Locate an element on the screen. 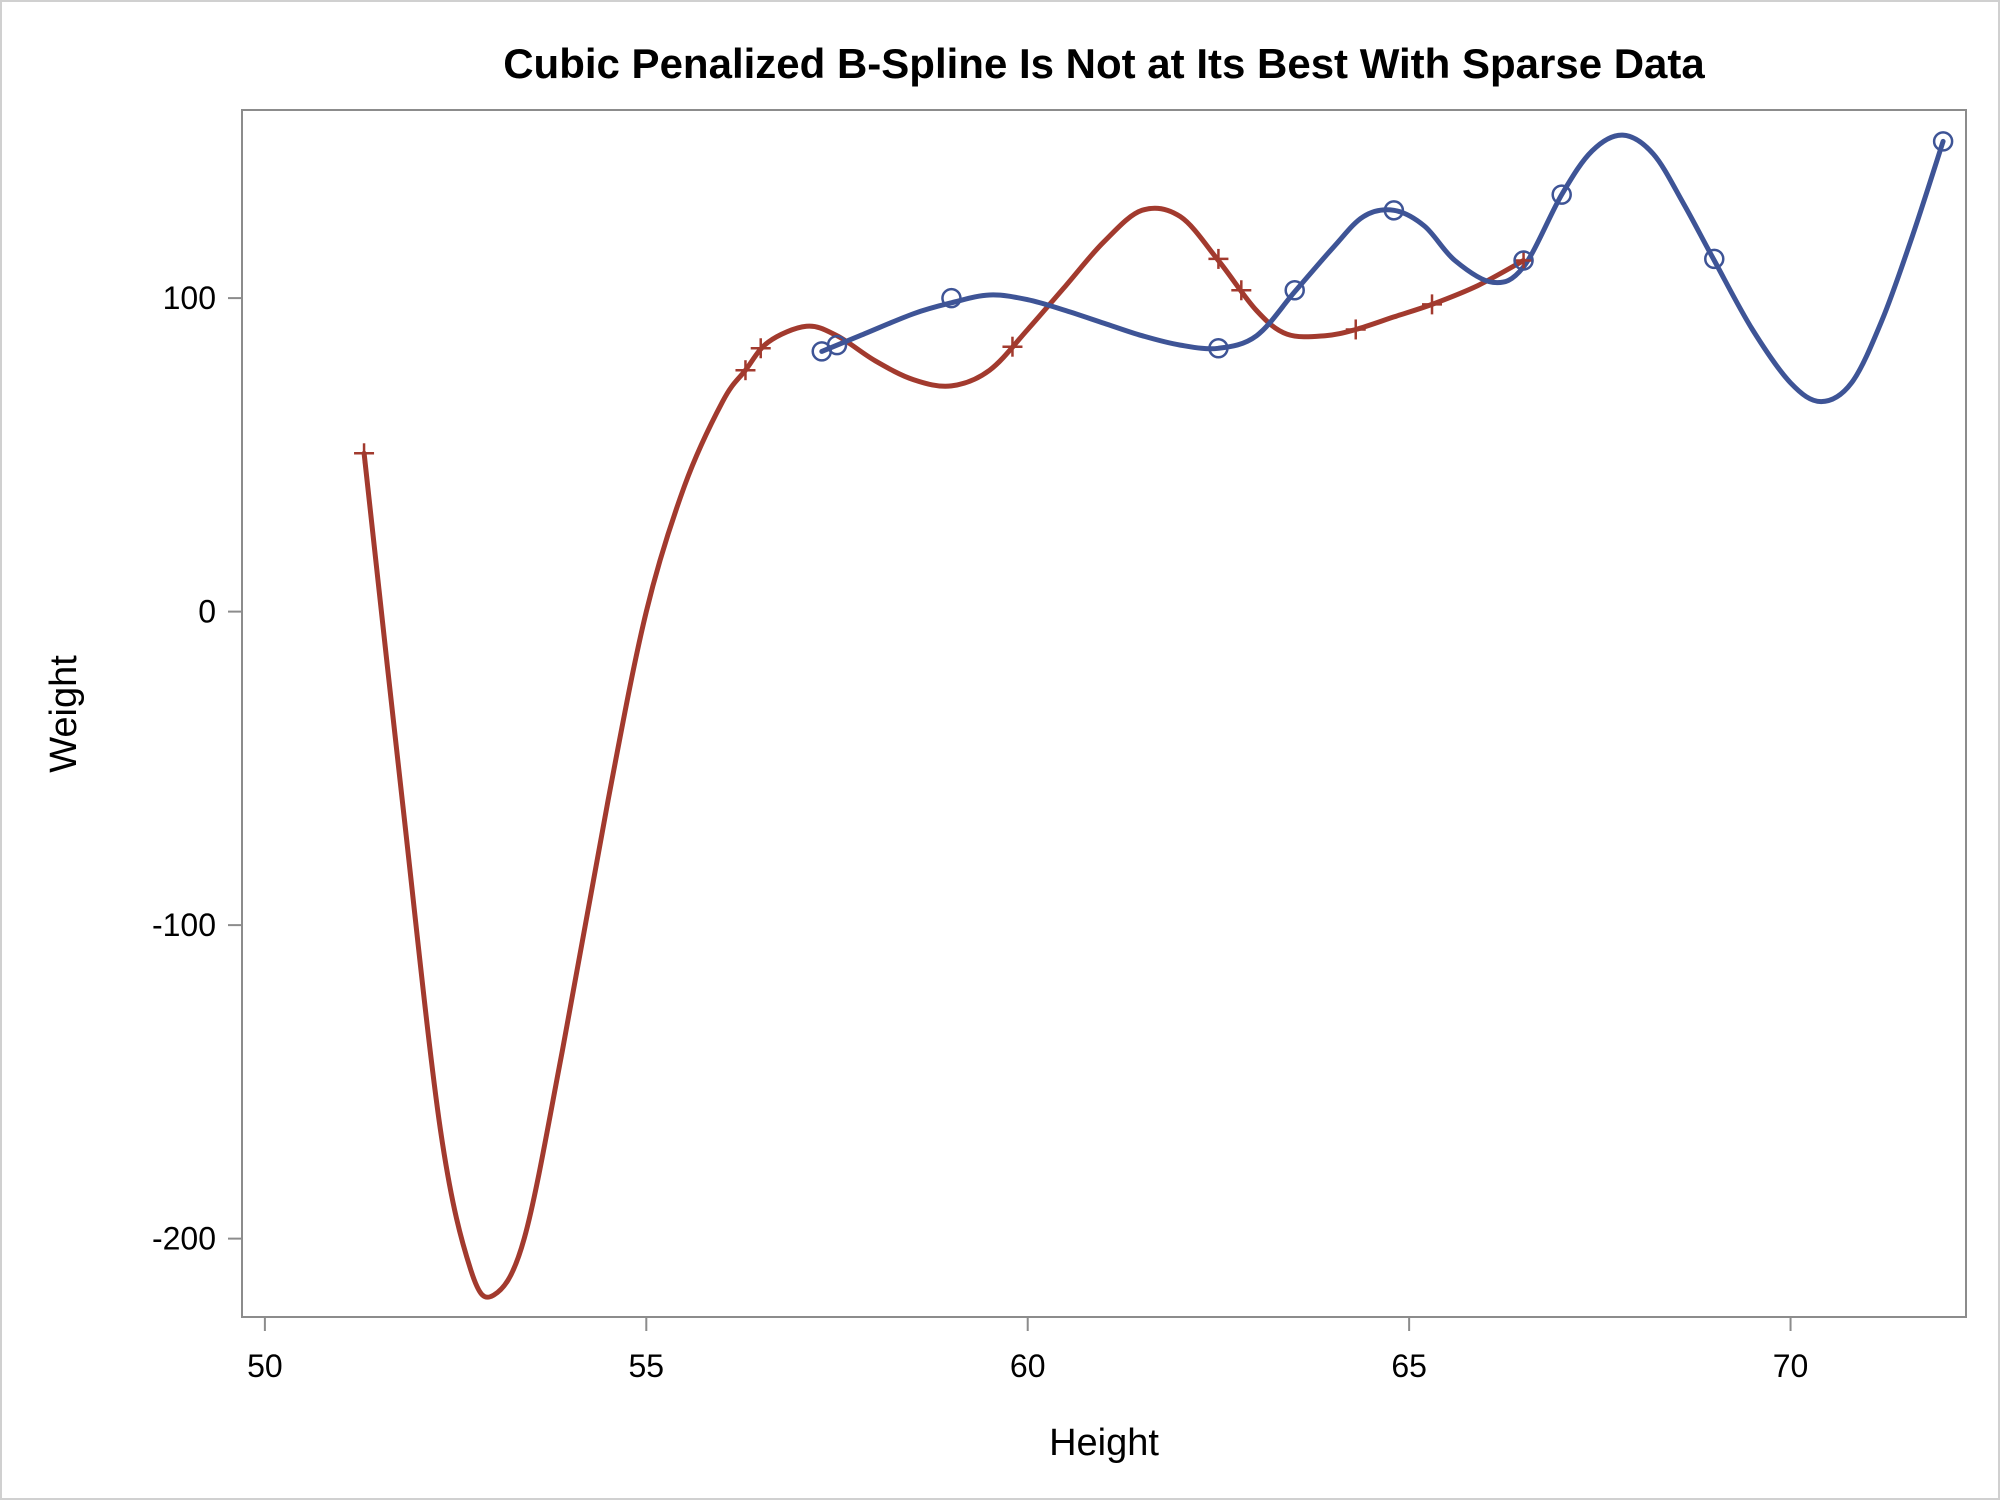 This screenshot has width=2000, height=1502. x-tick-label: 50 is located at coordinates (265, 1366).